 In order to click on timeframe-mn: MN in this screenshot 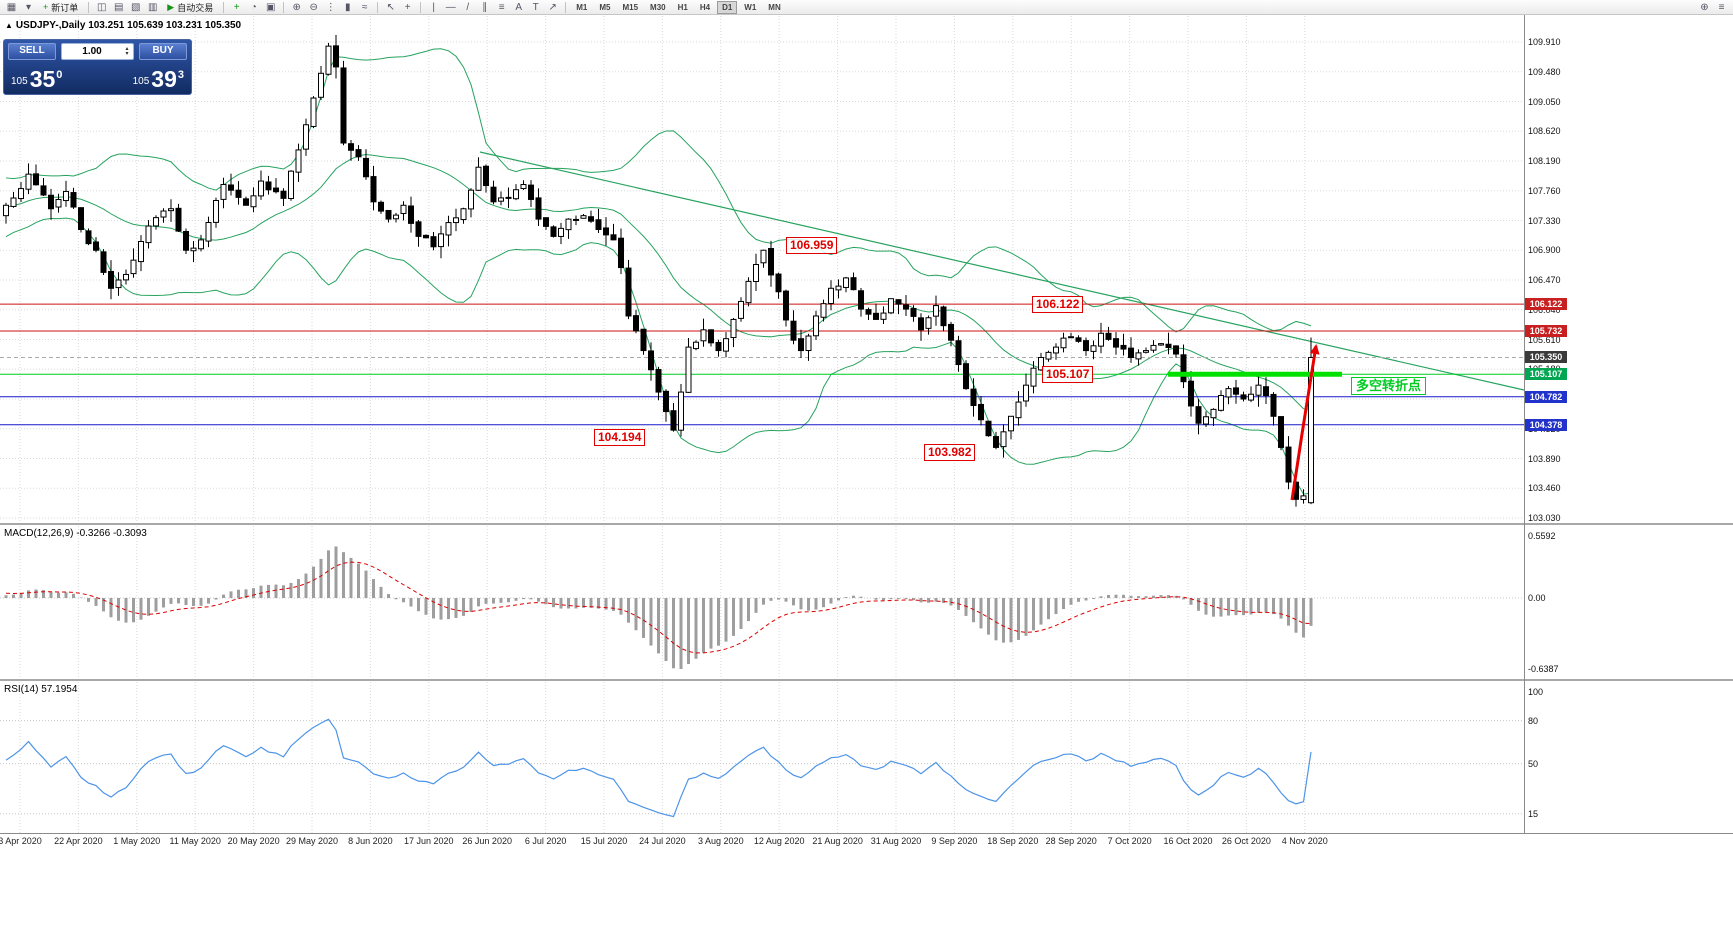, I will do `click(774, 7)`.